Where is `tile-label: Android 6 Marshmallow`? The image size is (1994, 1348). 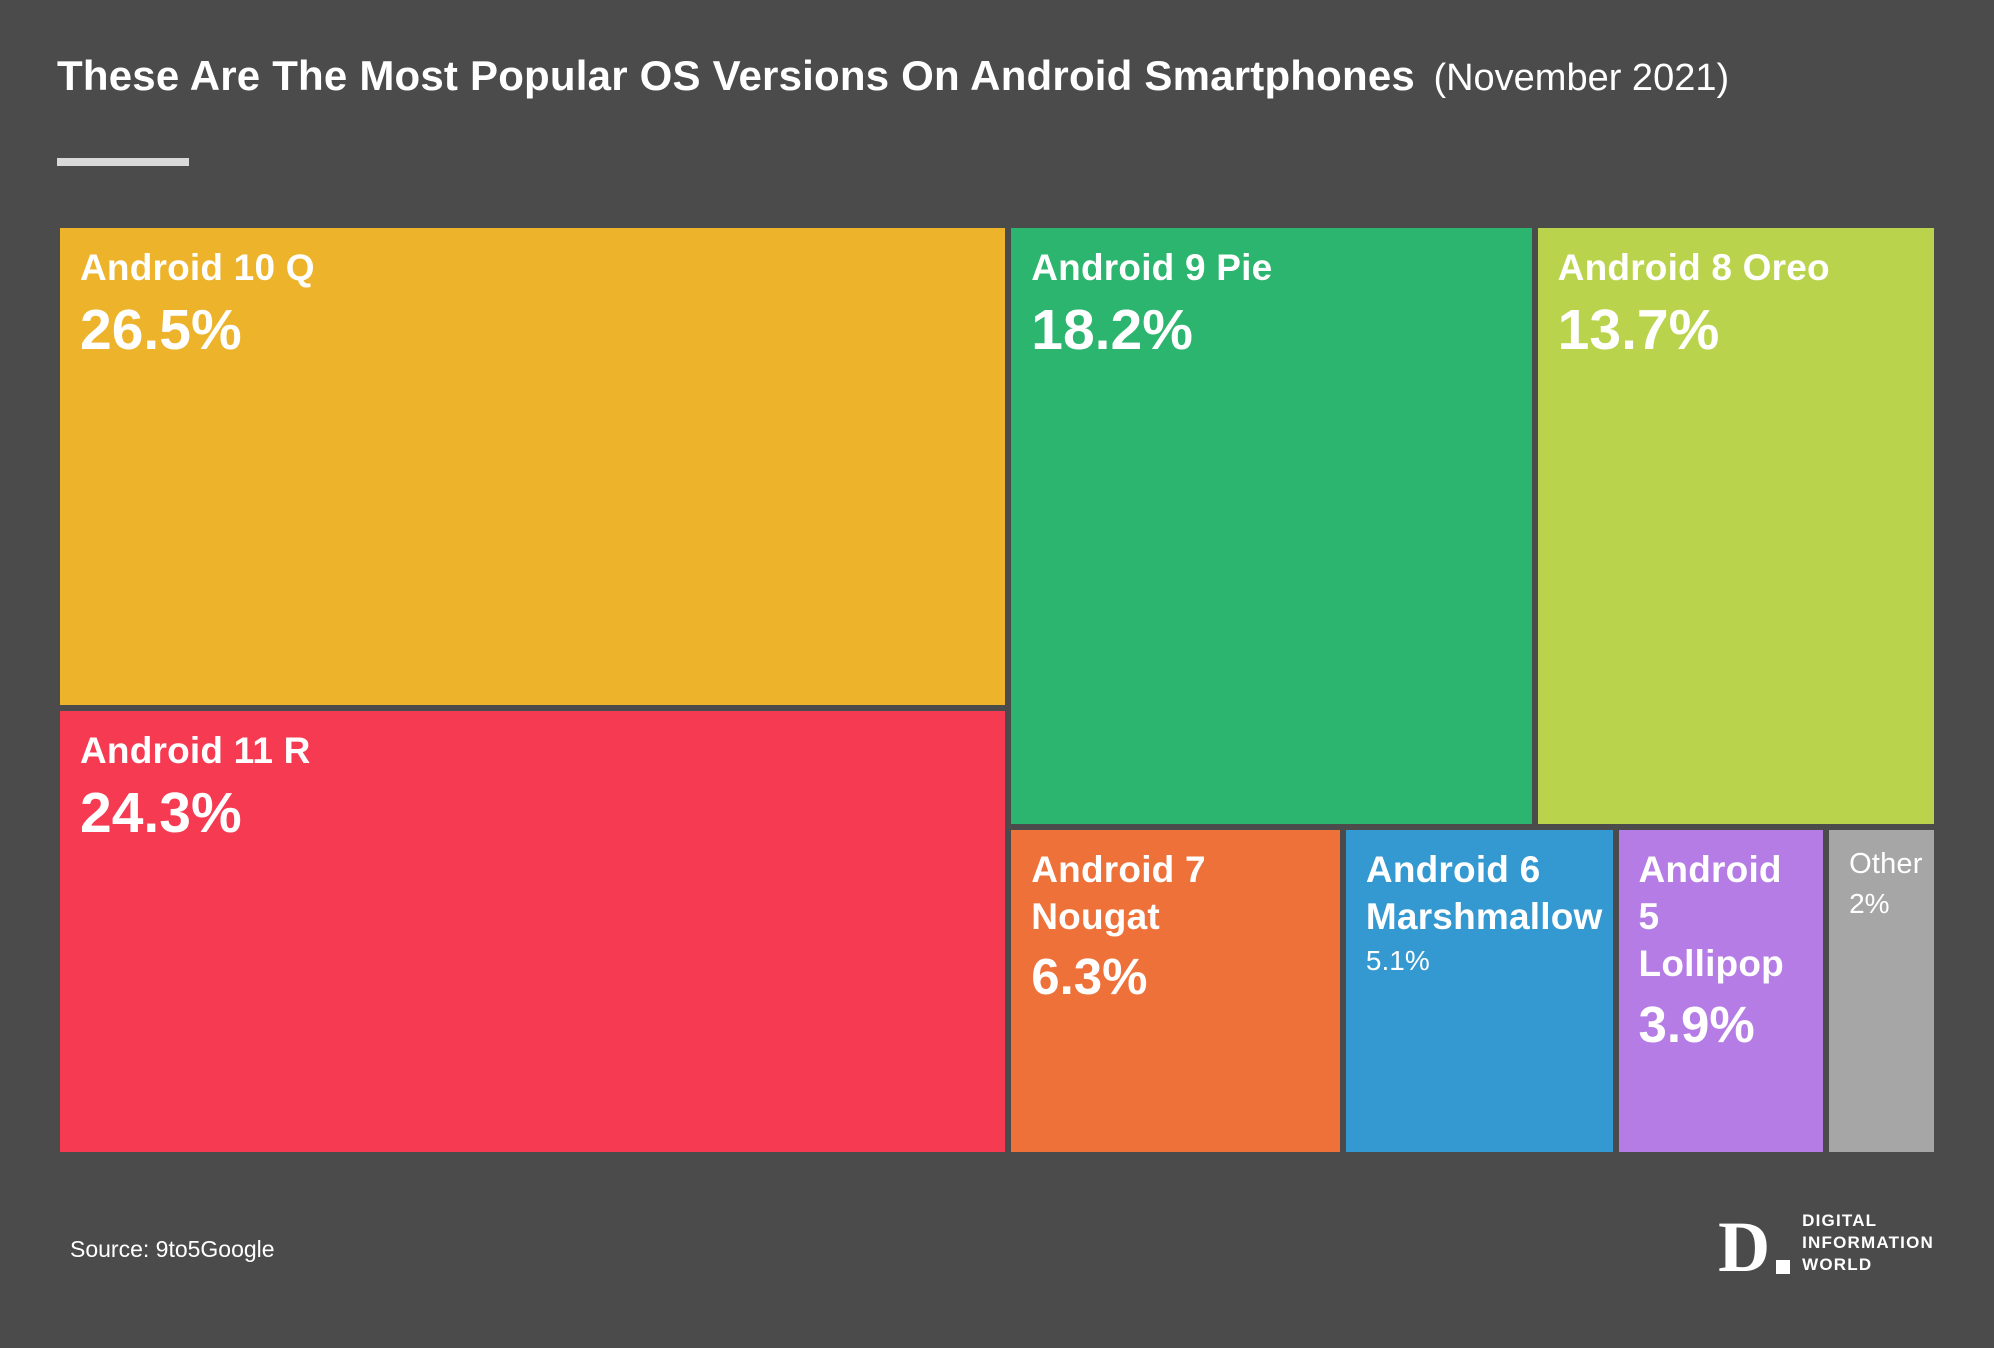
tile-label: Android 6 Marshmallow is located at coordinates (1484, 893).